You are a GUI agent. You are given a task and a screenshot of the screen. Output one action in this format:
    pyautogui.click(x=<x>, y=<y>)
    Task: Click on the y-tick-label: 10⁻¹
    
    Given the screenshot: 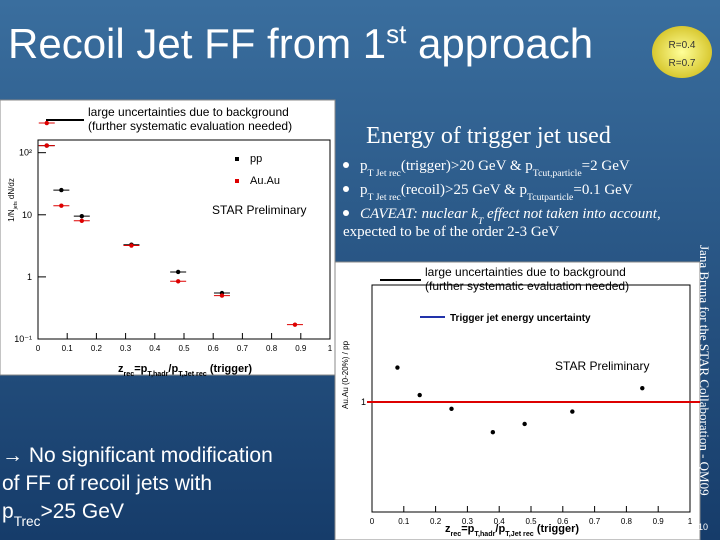 What is the action you would take?
    pyautogui.click(x=23, y=339)
    